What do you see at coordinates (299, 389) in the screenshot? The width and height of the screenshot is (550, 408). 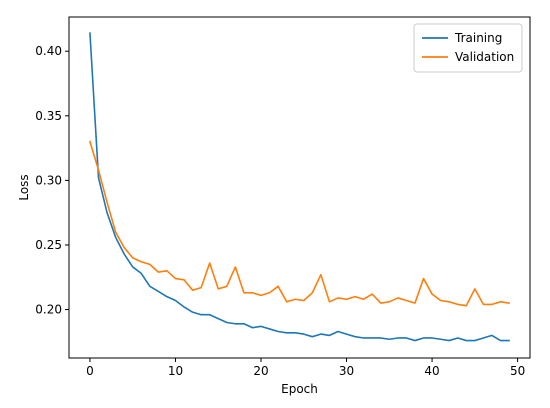 I see `x-axis-label: Epoch` at bounding box center [299, 389].